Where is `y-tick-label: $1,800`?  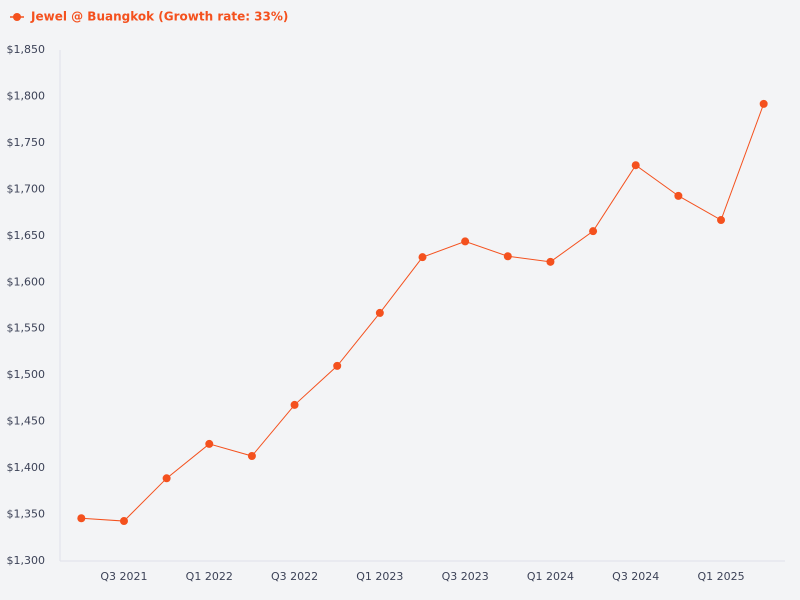
y-tick-label: $1,800 is located at coordinates (26, 95).